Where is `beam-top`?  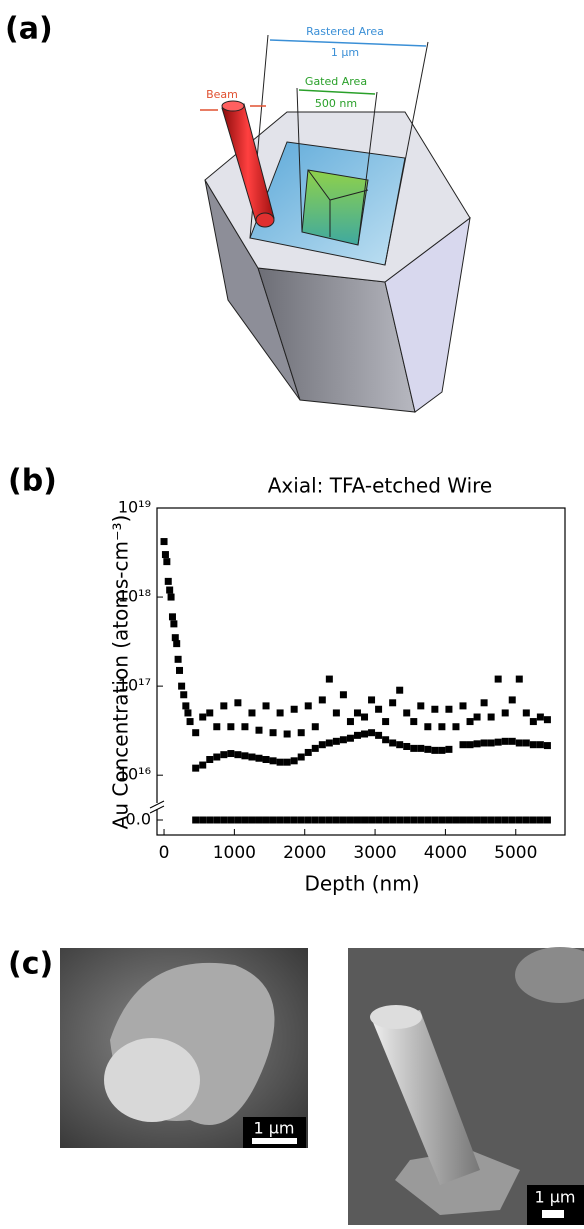
beam-top is located at coordinates (233, 106).